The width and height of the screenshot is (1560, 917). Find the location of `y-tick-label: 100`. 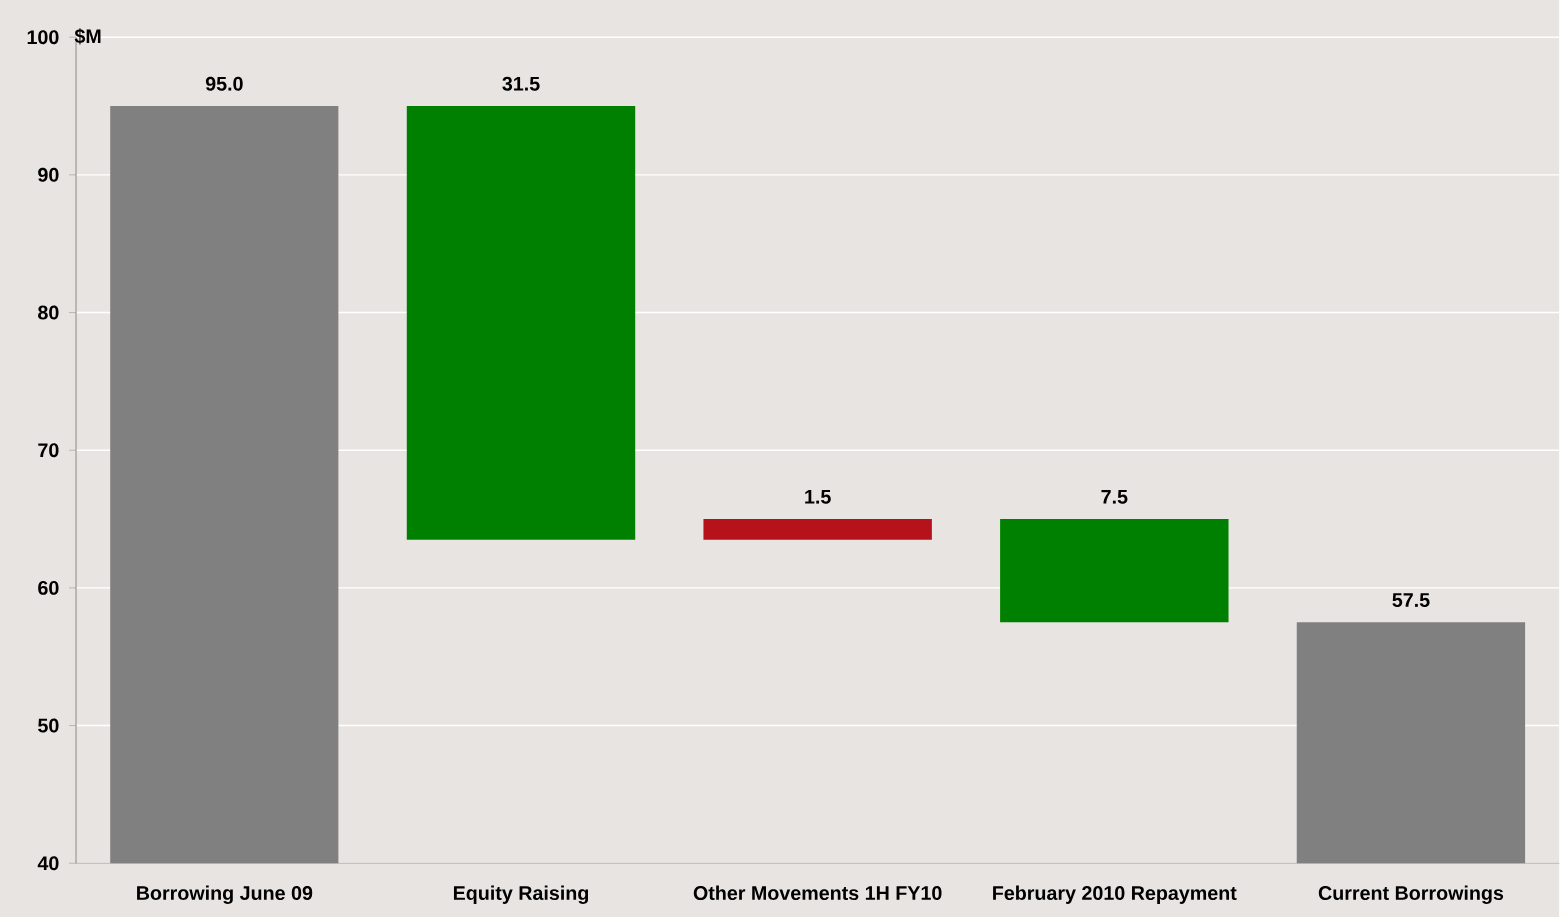

y-tick-label: 100 is located at coordinates (43, 37).